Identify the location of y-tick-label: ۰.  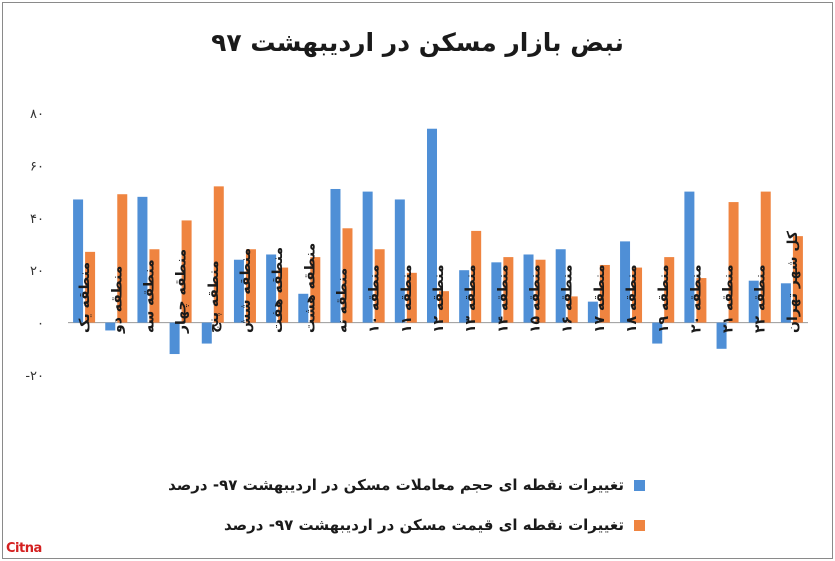
(40, 324).